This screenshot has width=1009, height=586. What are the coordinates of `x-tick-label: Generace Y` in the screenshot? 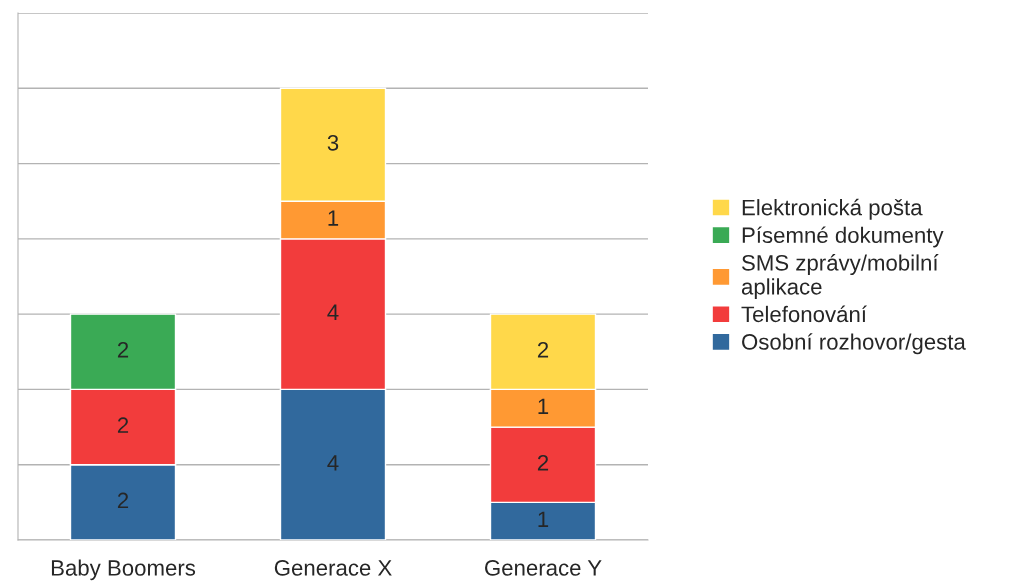 It's located at (543, 568).